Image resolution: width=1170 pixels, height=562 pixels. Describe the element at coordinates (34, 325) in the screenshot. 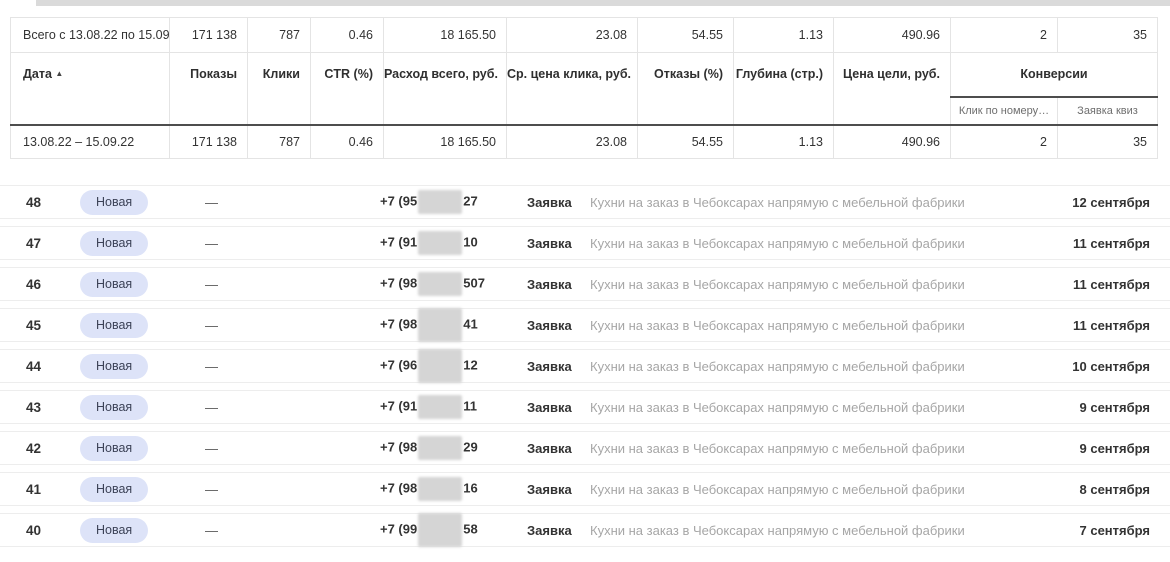

I see `lead-id: 45` at that location.